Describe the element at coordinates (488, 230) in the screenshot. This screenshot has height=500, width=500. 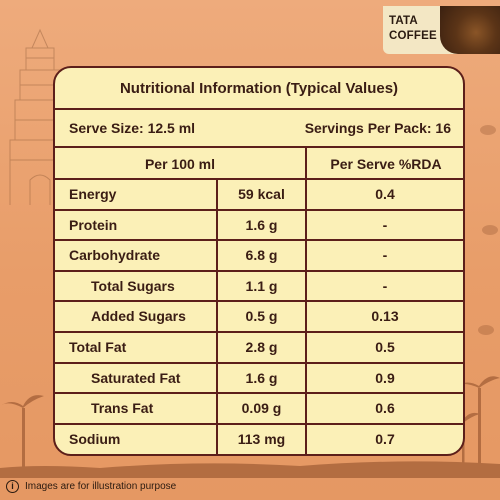
I see `coffee-bean-decoration` at that location.